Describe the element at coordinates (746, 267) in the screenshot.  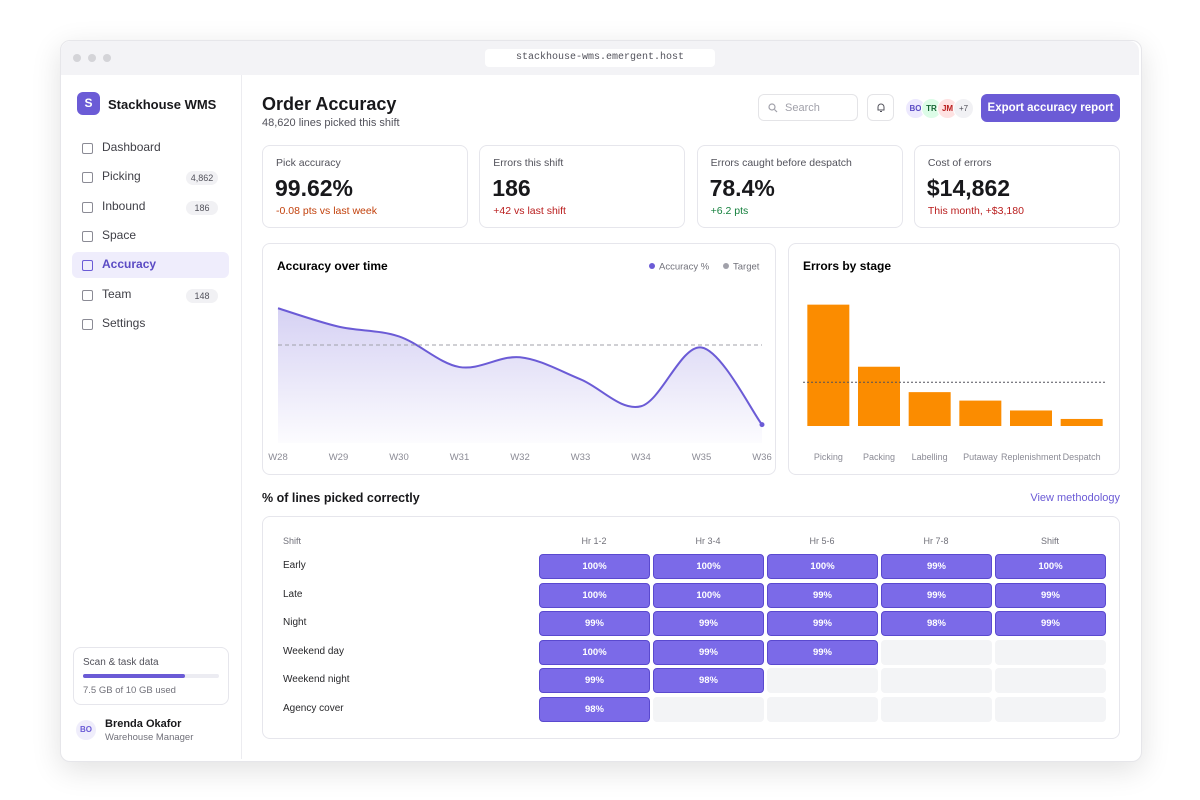
I see `legend-label: Target` at that location.